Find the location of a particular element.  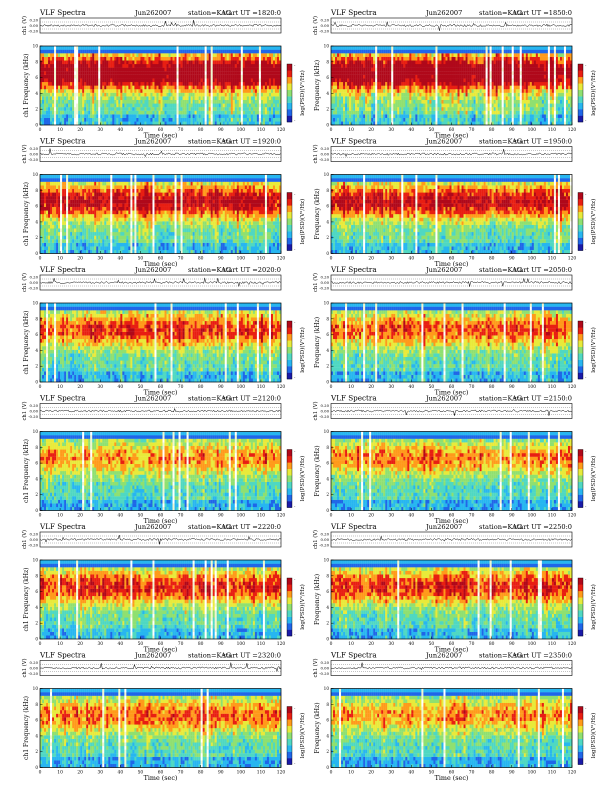

frequency-axis-label: ch1 Frequency (kHz) is located at coordinates (26, 342).